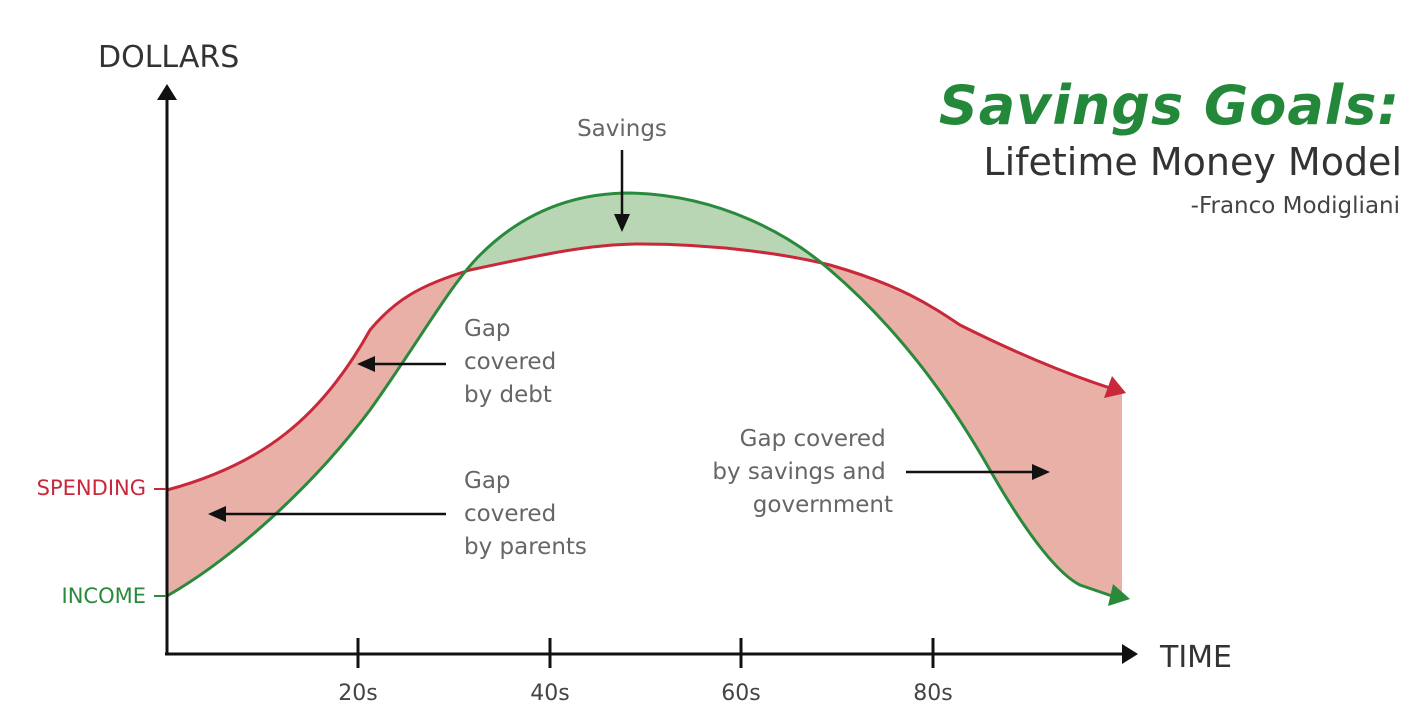  Describe the element at coordinates (823, 505) in the screenshot. I see `gap-savings-gov-line: government` at that location.